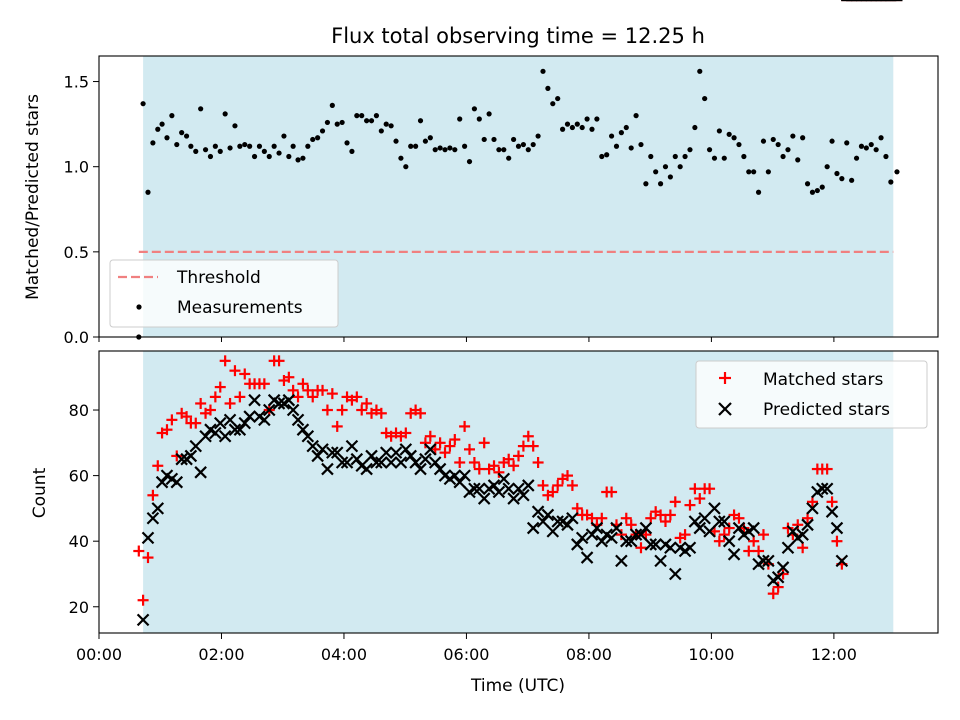 The height and width of the screenshot is (720, 960). Describe the element at coordinates (826, 410) in the screenshot. I see `legend-predicted-label: Predicted stars` at that location.